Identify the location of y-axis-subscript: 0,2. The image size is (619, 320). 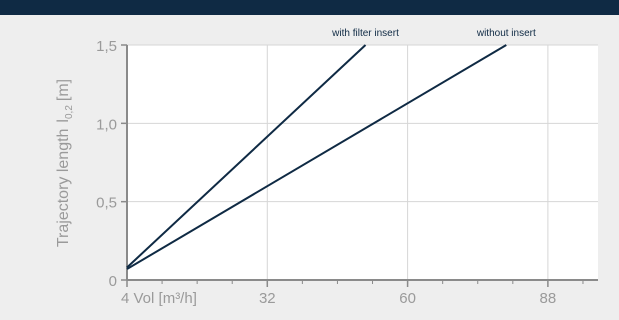
(69, 112).